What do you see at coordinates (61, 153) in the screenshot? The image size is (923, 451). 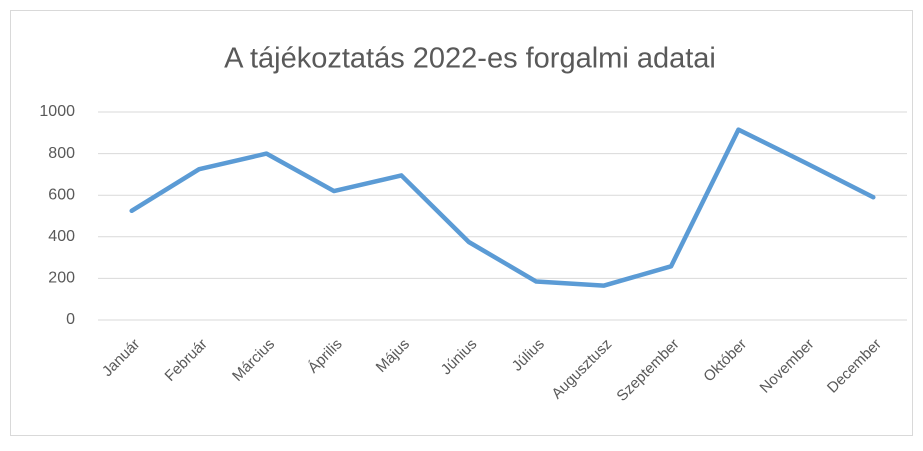 I see `y-tick-label: 800` at bounding box center [61, 153].